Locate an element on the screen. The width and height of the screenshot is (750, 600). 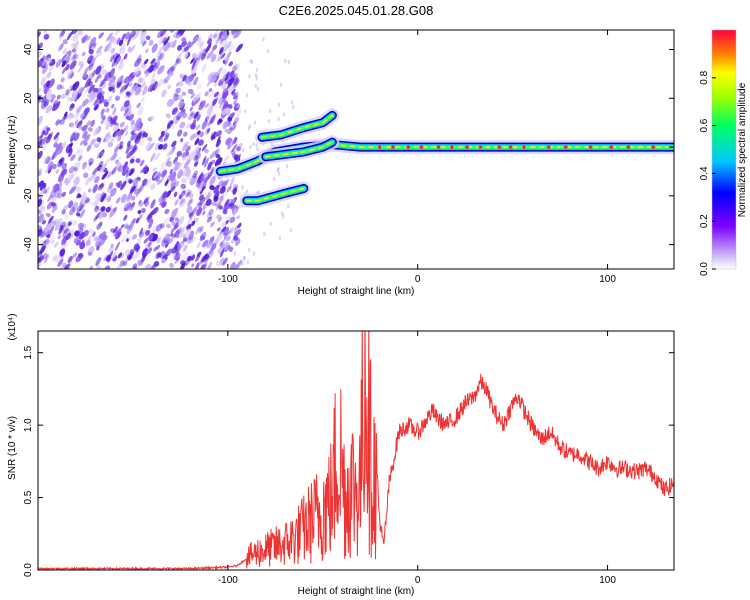
ridge-layer is located at coordinates (443, 158).